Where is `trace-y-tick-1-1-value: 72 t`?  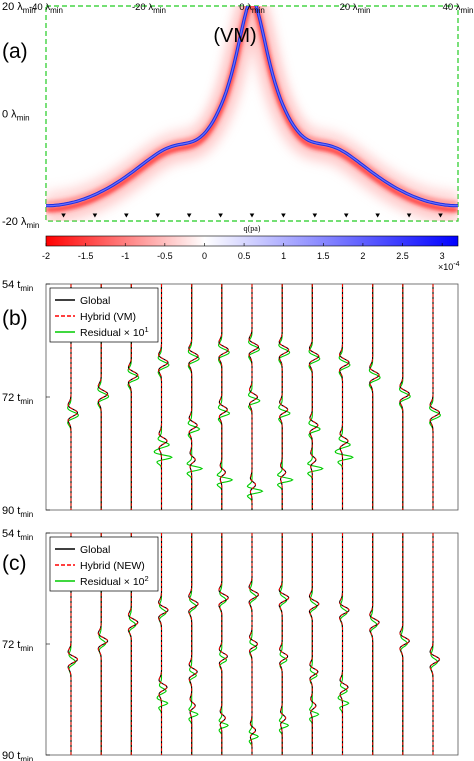 trace-y-tick-1-1-value: 72 t is located at coordinates (11, 398).